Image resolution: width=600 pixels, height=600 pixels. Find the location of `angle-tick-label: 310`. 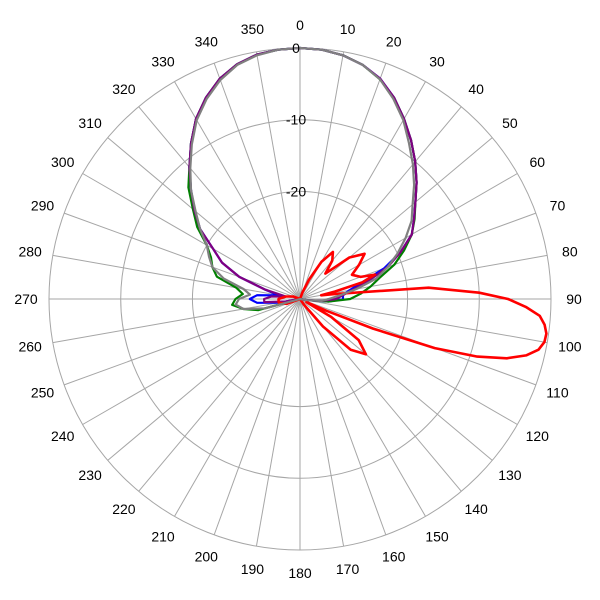

angle-tick-label: 310 is located at coordinates (90, 123).